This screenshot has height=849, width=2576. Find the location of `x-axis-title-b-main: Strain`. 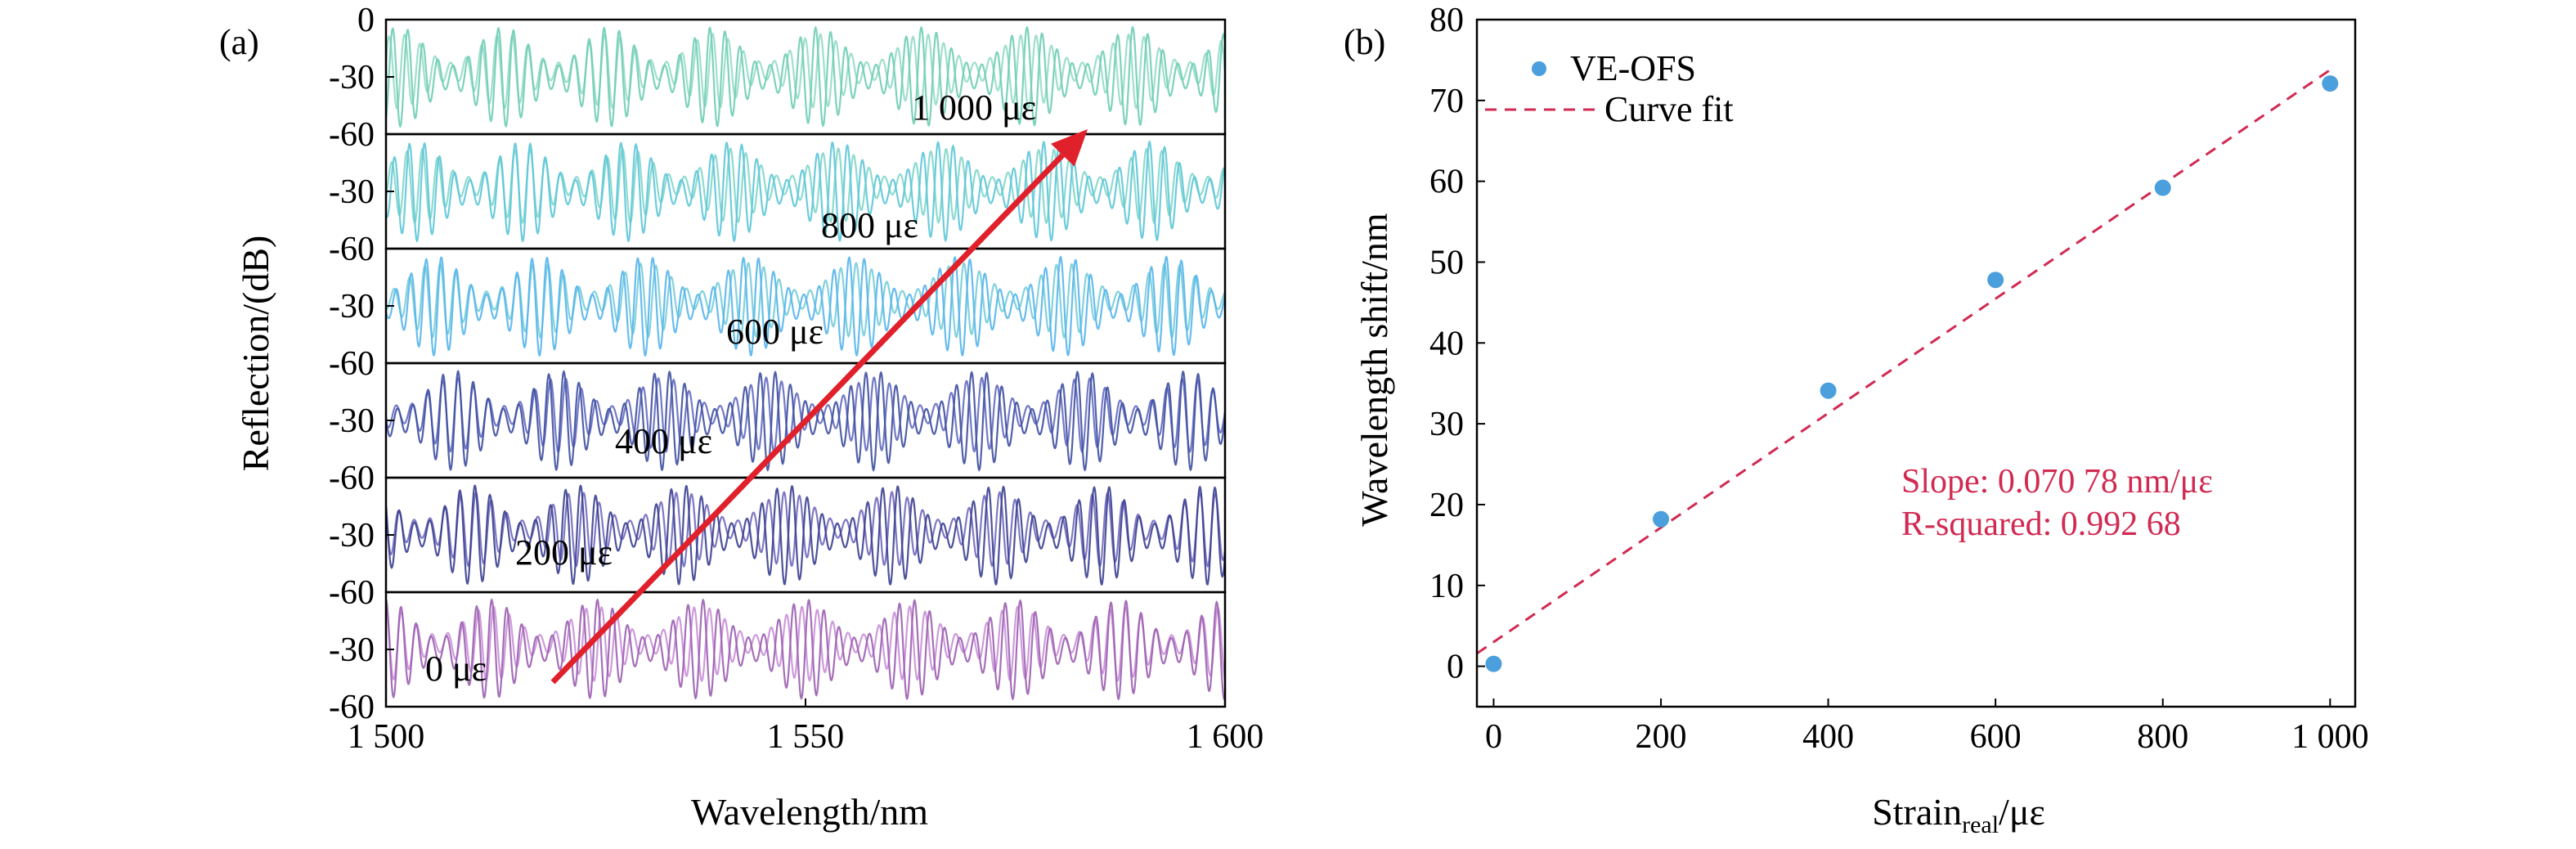

x-axis-title-b-main: Strain is located at coordinates (1917, 812).